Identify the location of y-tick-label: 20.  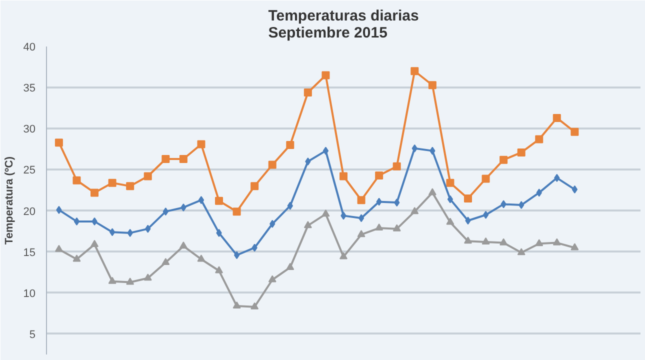
(29, 212).